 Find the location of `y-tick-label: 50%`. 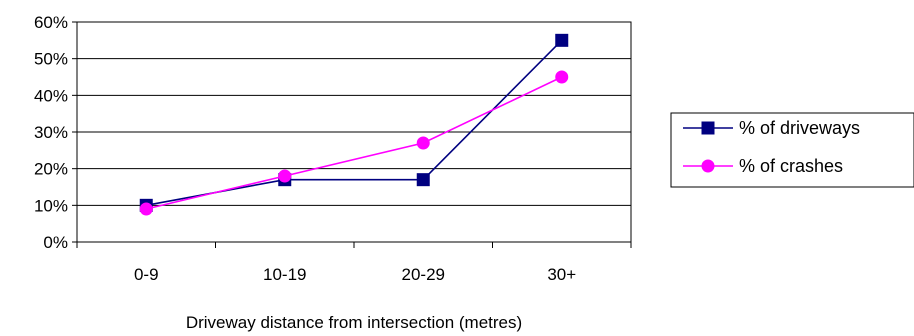

y-tick-label: 50% is located at coordinates (51, 59).